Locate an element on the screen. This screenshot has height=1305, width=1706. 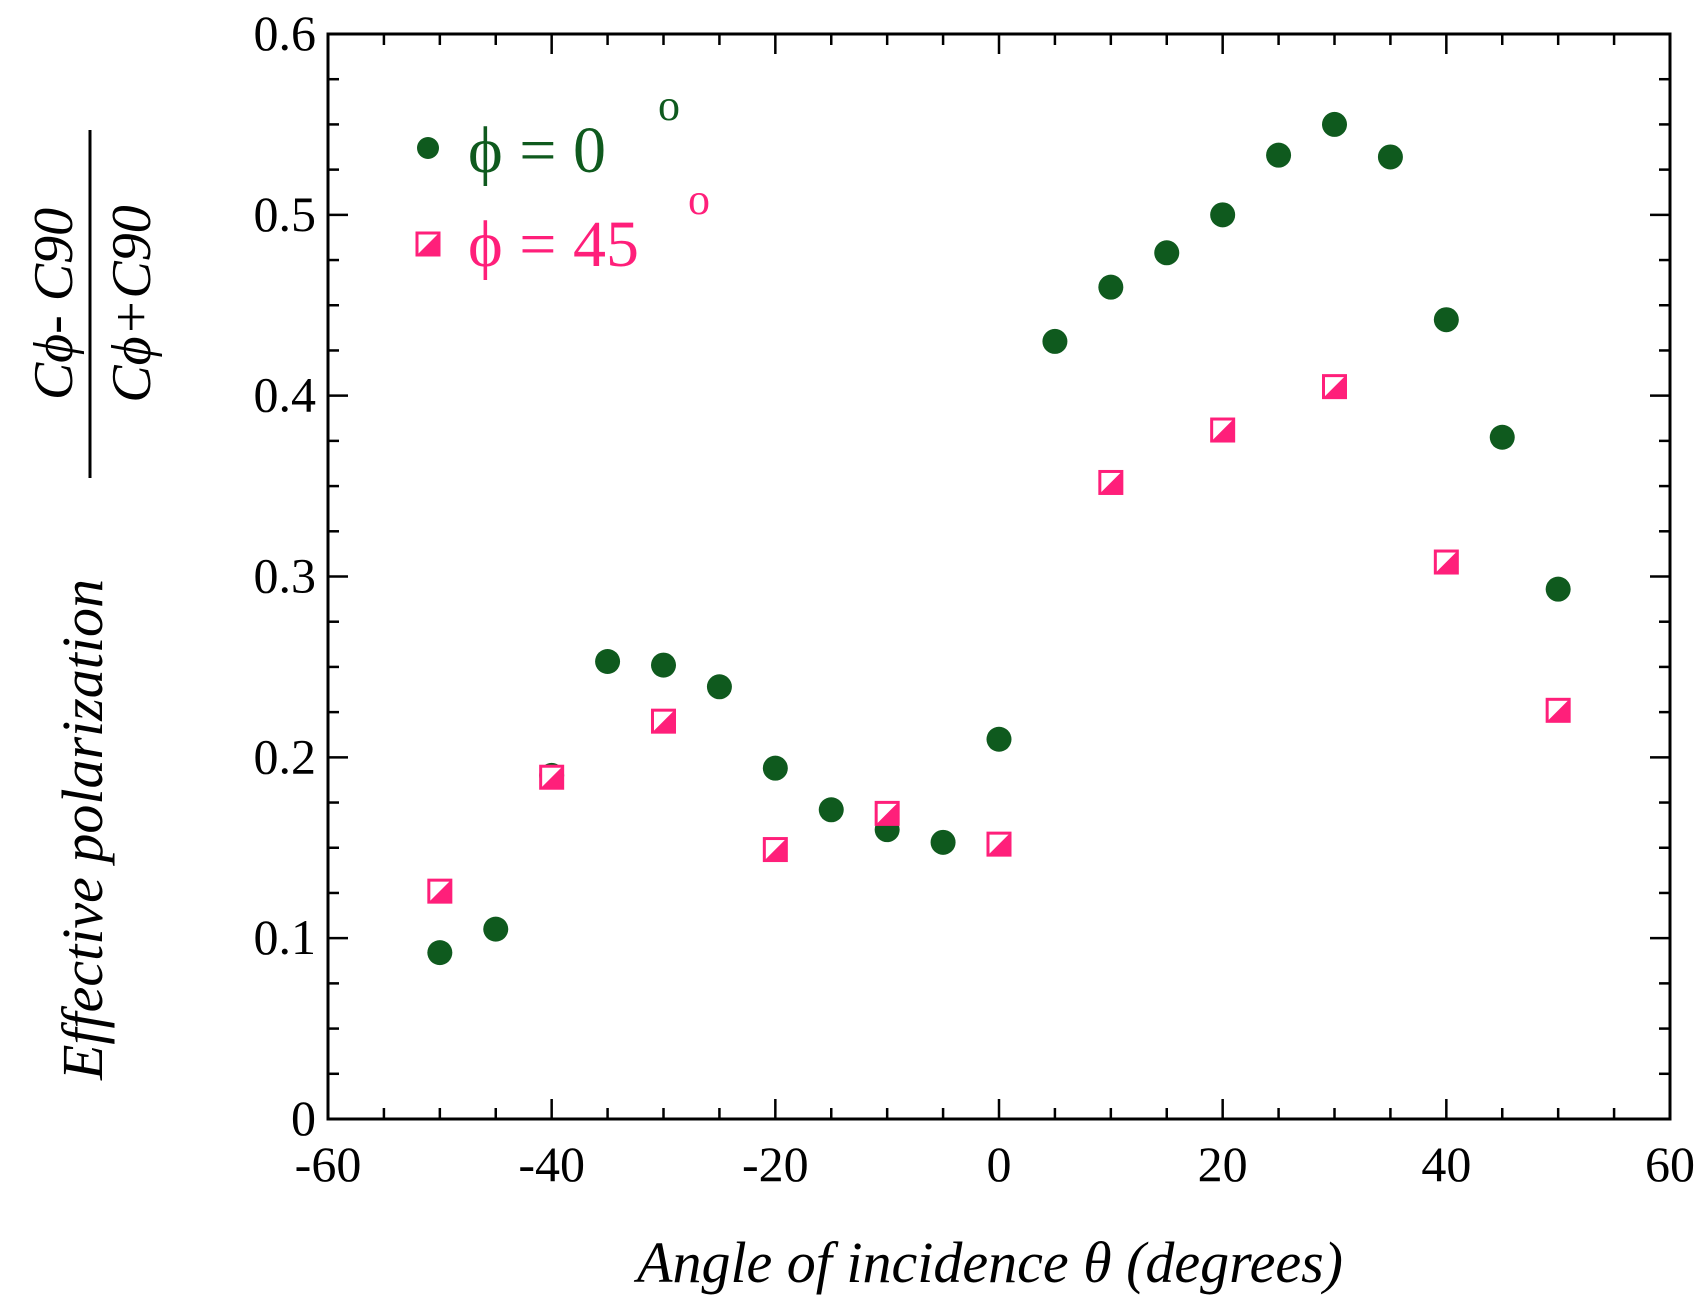
legend-square-shape is located at coordinates (428, 244).